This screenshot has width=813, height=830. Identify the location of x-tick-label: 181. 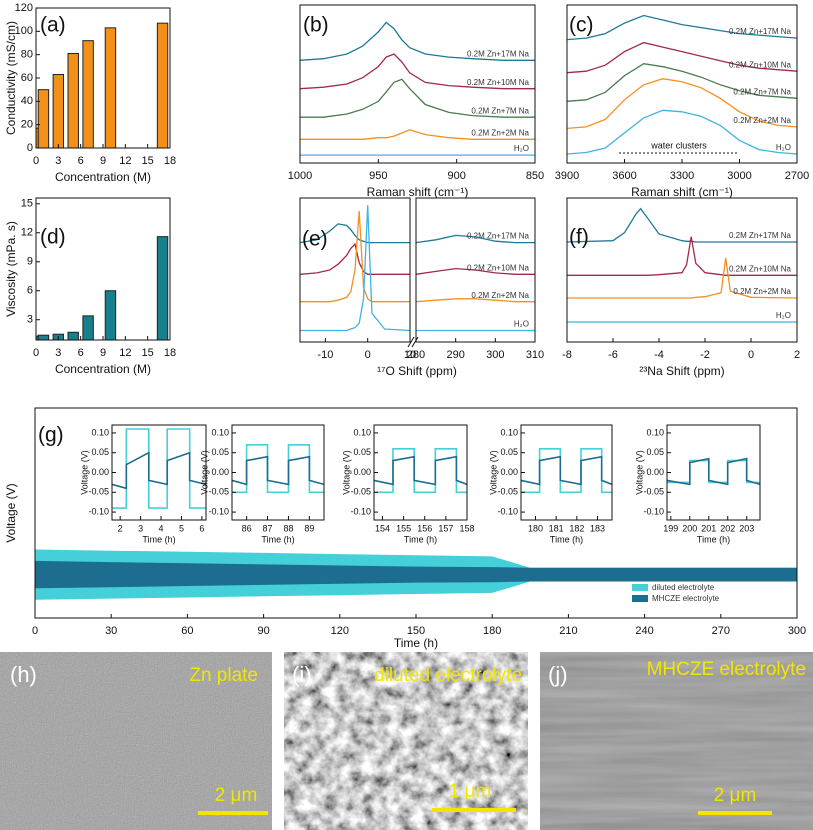
(556, 528).